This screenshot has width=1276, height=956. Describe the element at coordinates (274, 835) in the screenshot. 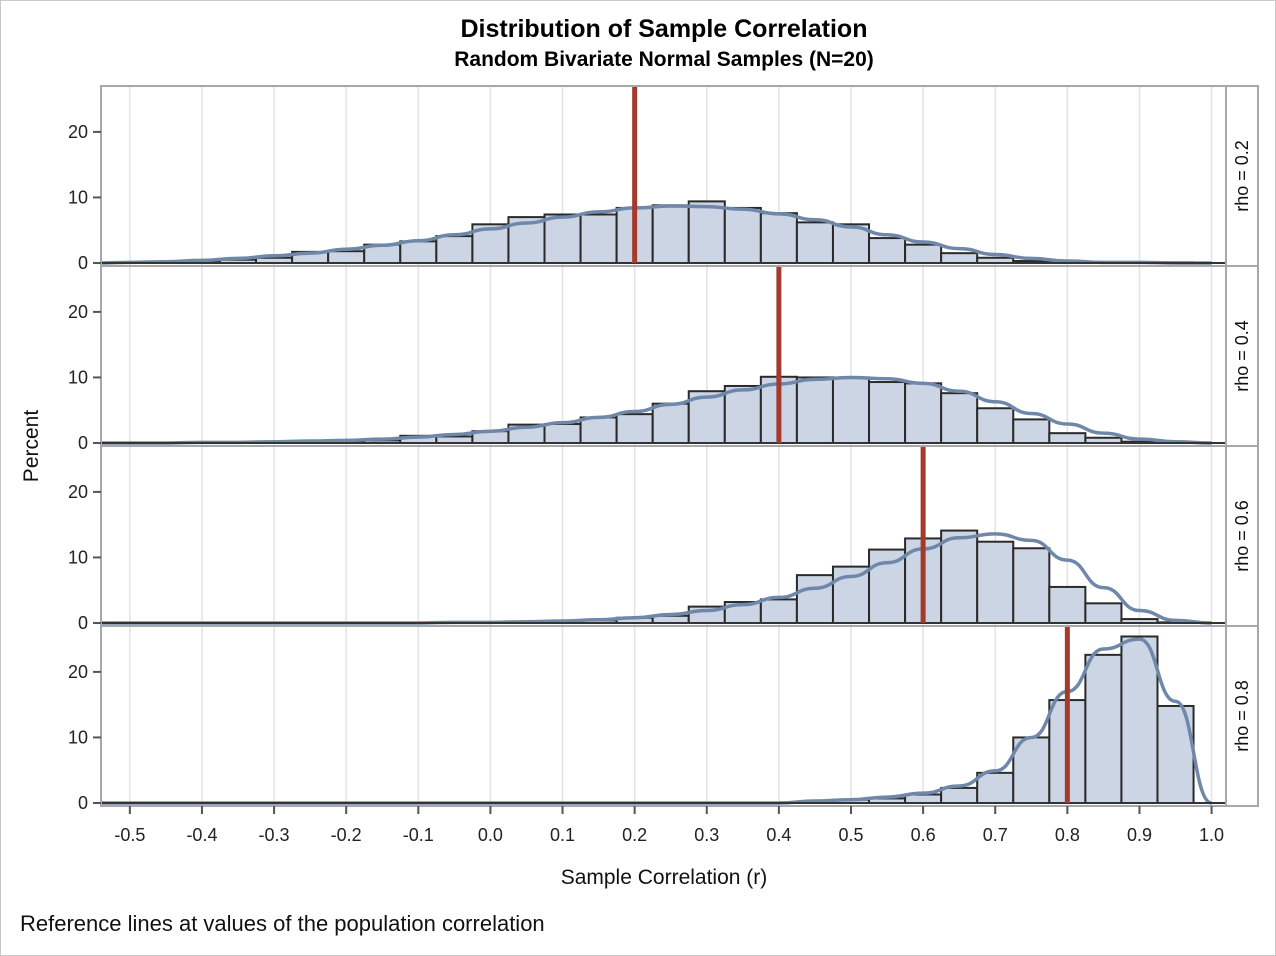

I see `x-tick-label: -0.3` at that location.